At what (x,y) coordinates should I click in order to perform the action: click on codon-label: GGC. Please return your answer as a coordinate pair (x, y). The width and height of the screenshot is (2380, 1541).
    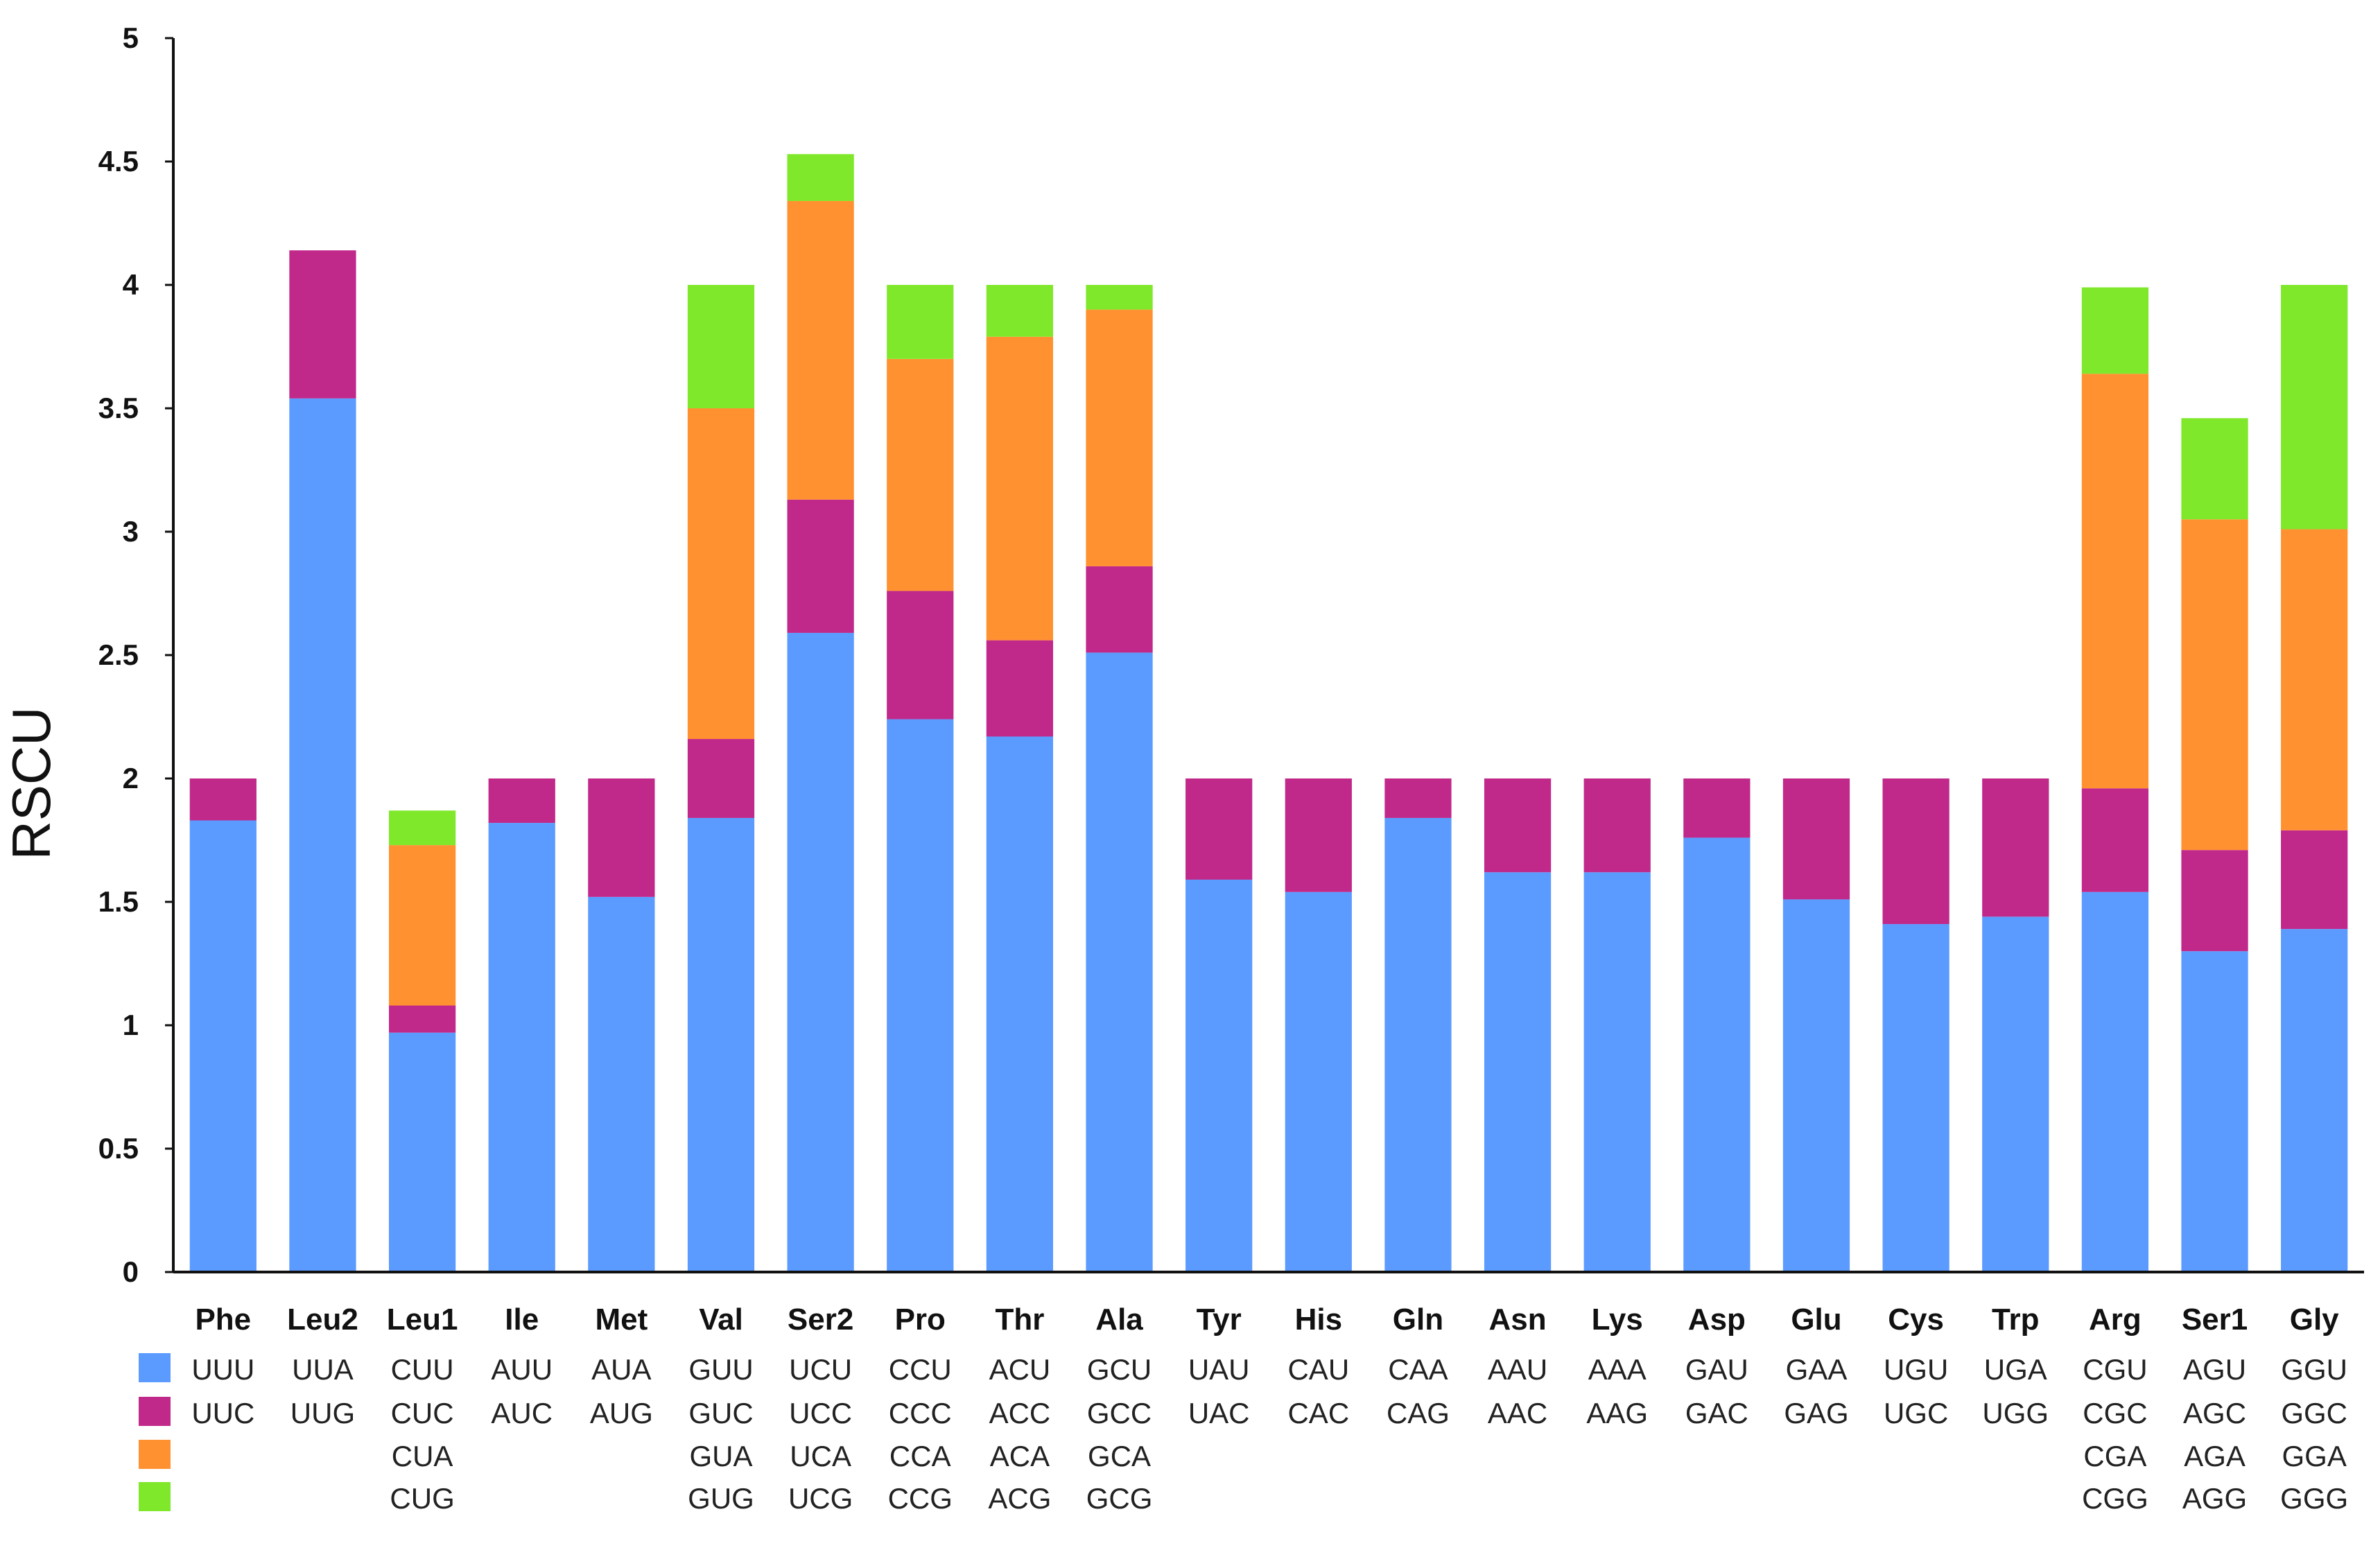
    Looking at the image, I should click on (2314, 1413).